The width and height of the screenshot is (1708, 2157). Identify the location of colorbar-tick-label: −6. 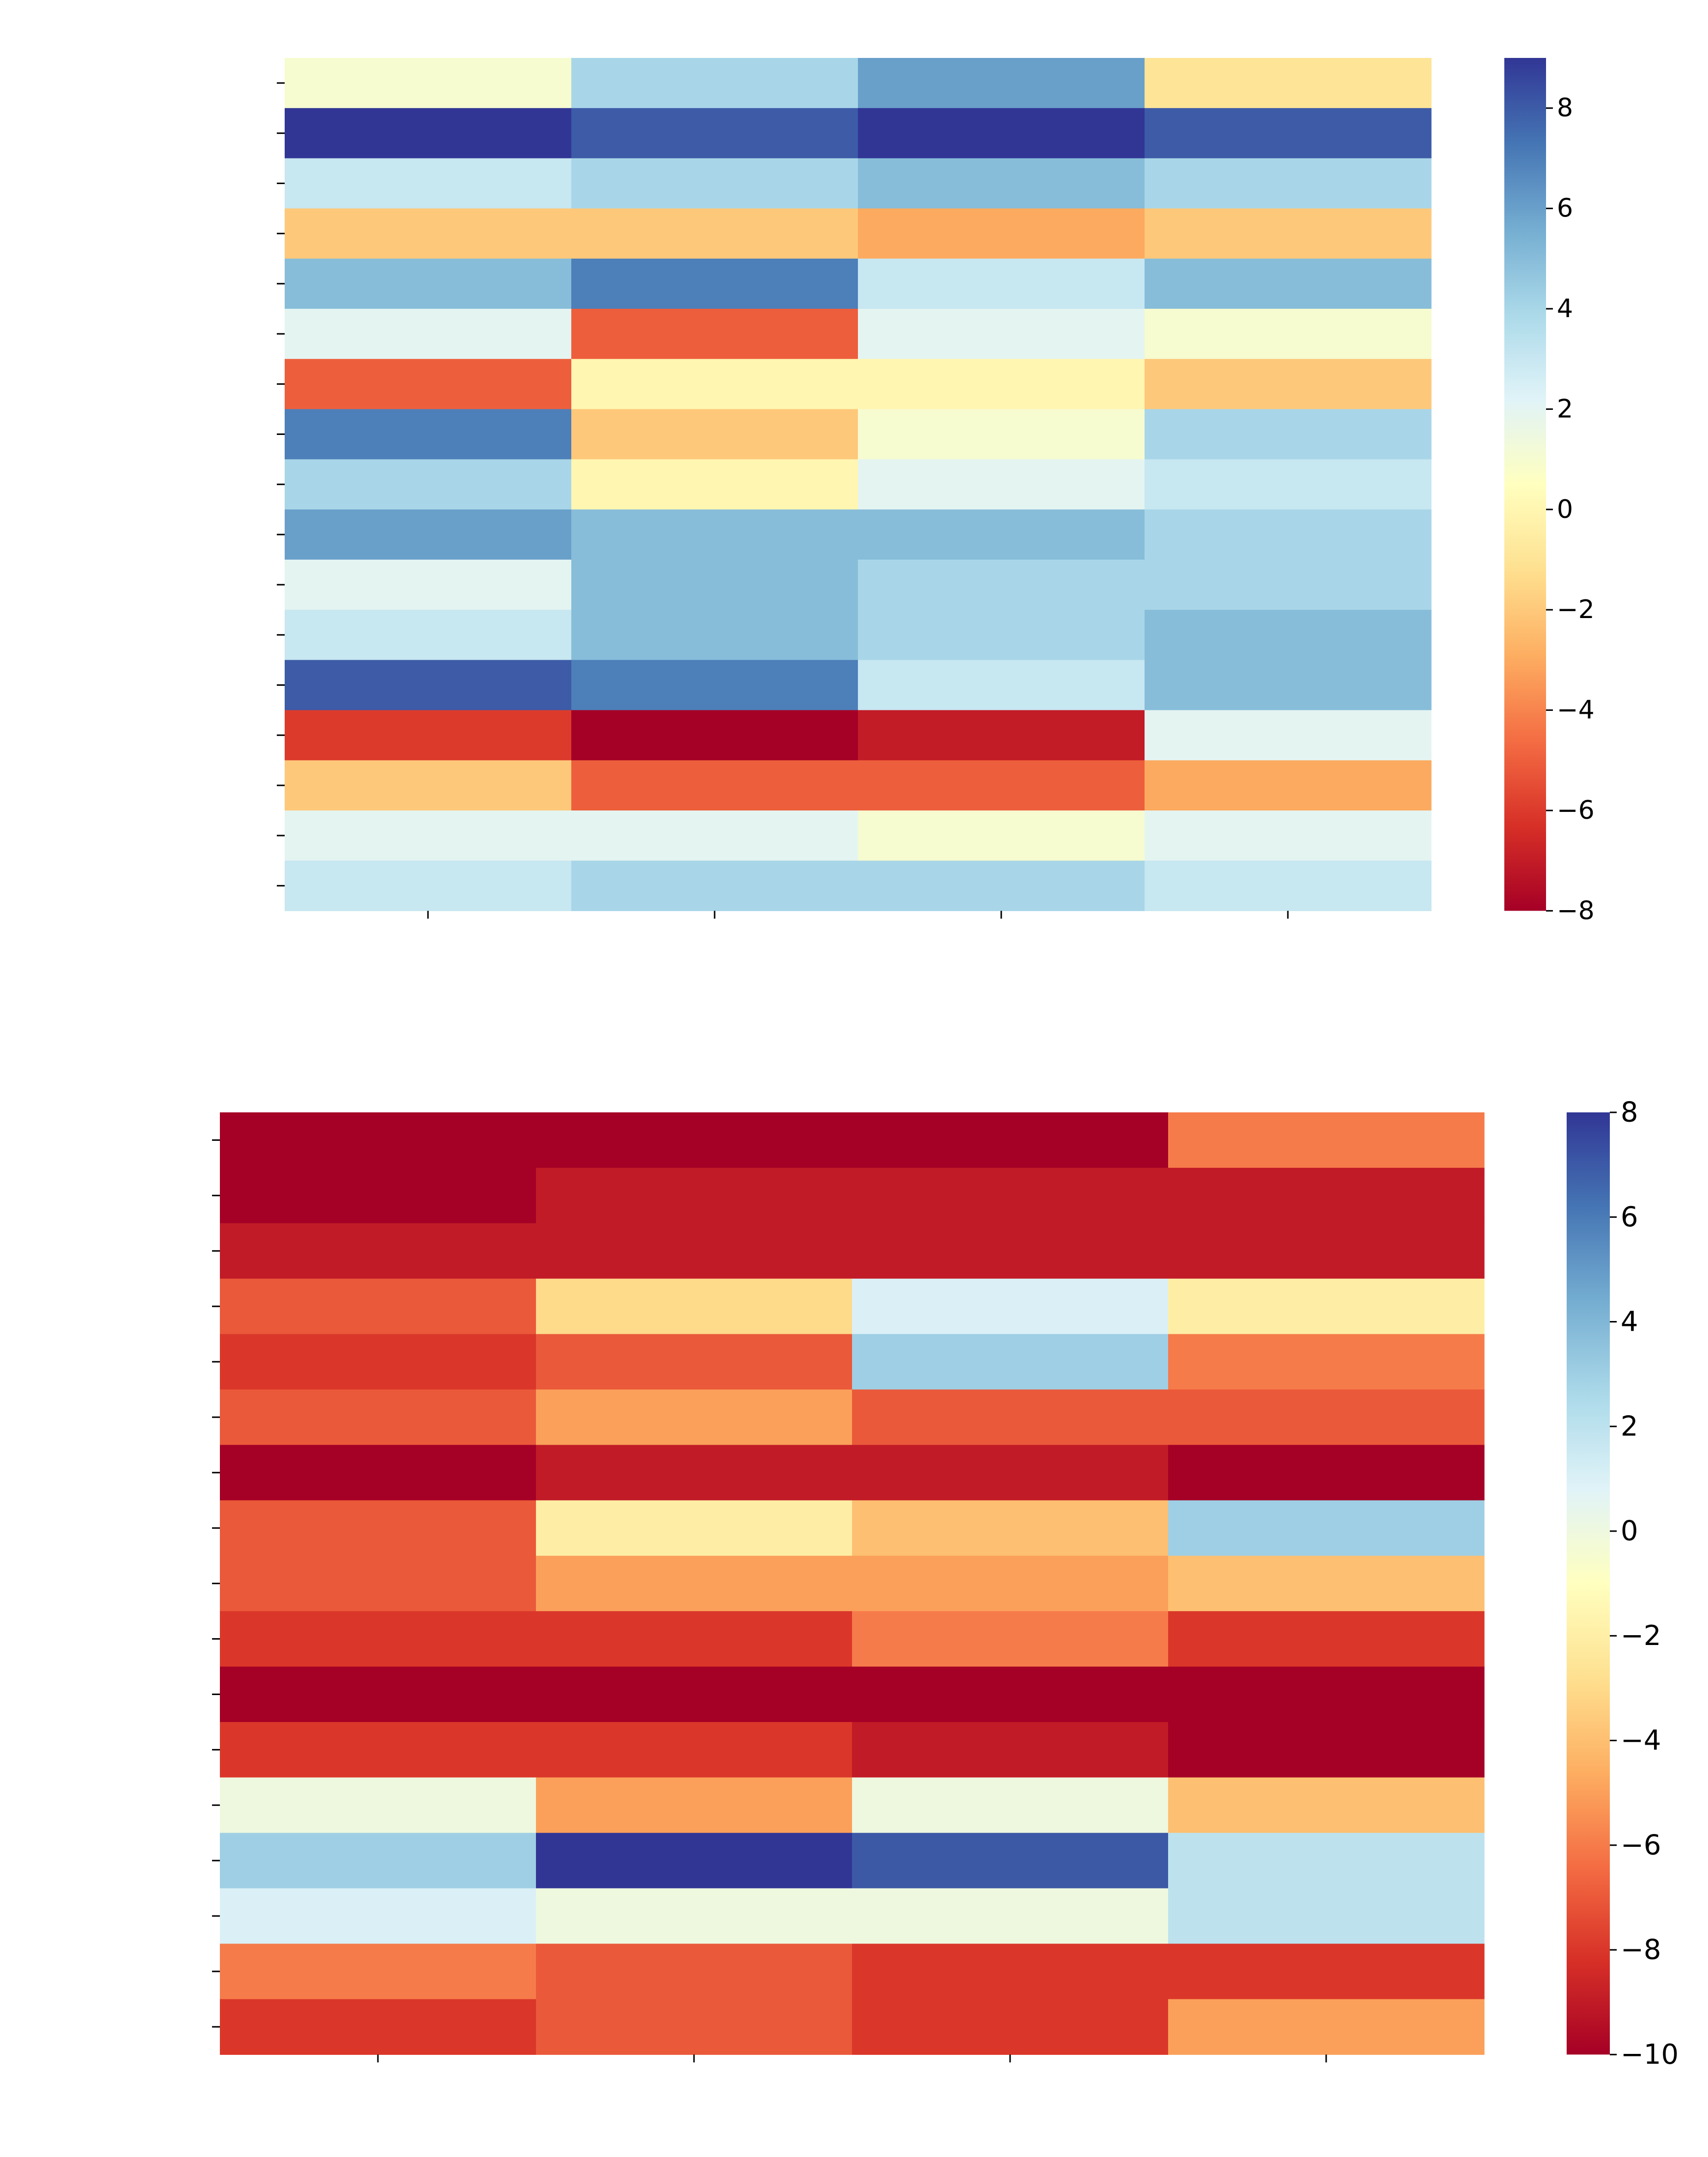
(1576, 810).